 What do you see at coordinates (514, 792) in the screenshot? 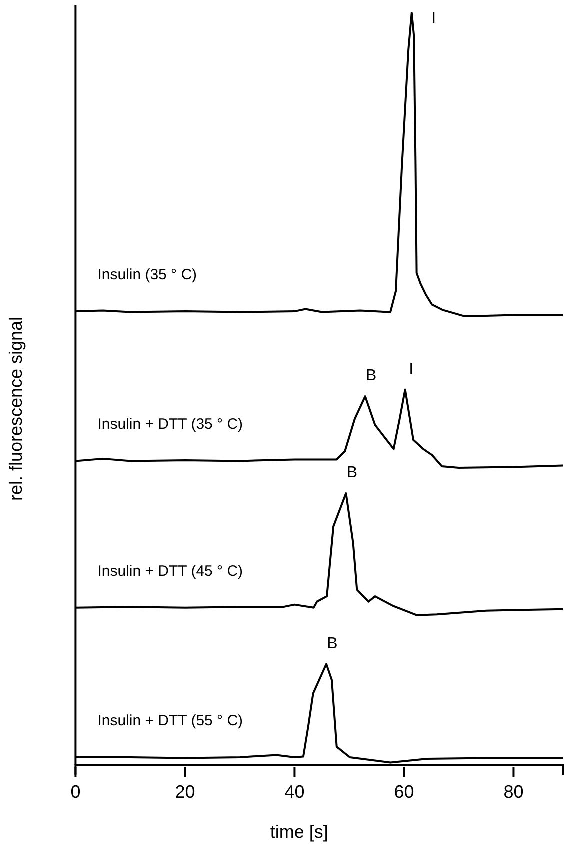
I see `x-tick-label: 80` at bounding box center [514, 792].